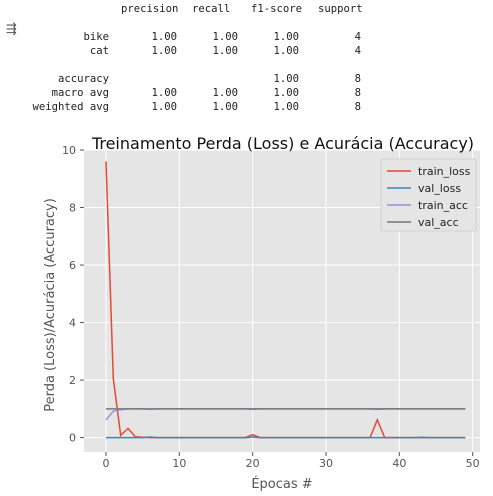  I want to click on report-row-label: weighted avg, so click(70, 107).